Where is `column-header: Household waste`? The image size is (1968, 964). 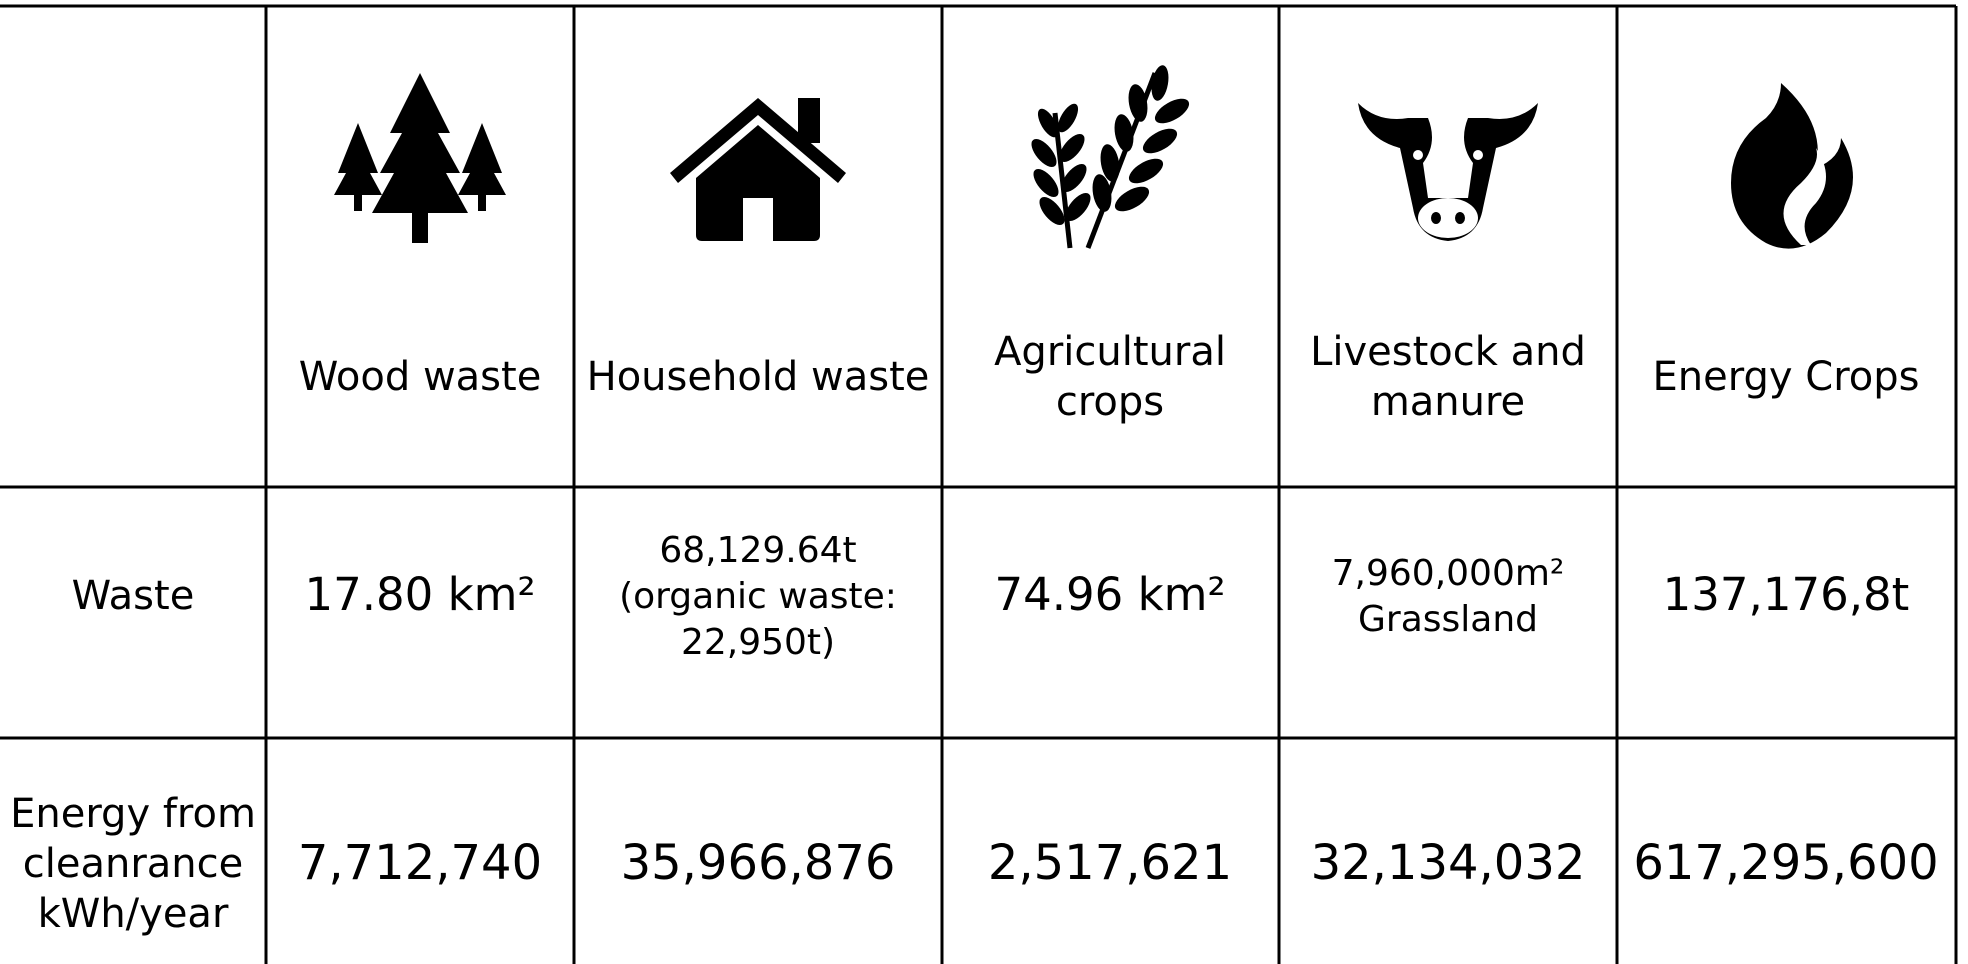 column-header: Household waste is located at coordinates (758, 377).